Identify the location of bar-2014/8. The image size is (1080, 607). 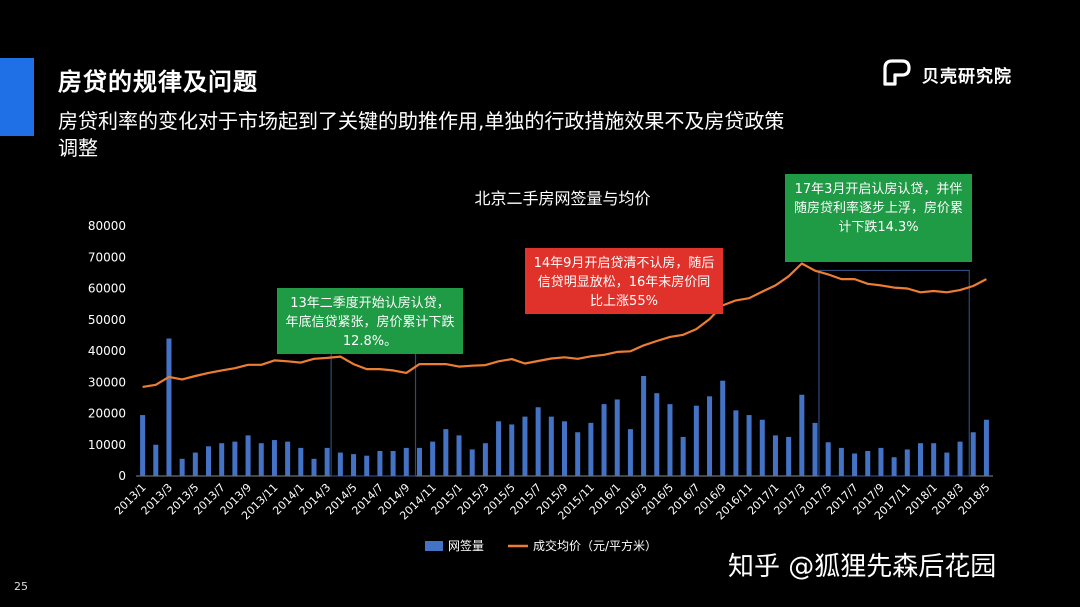
(393, 463).